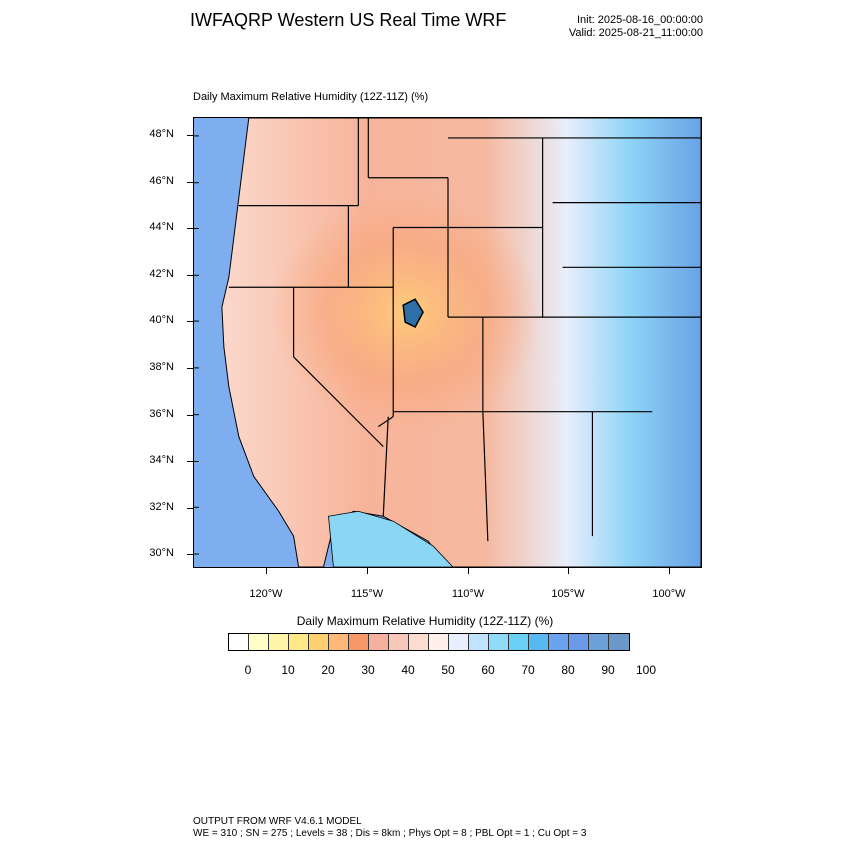  I want to click on footer-model-line: OUTPUT FROM WRF V4.6.1 MODEL, so click(277, 821).